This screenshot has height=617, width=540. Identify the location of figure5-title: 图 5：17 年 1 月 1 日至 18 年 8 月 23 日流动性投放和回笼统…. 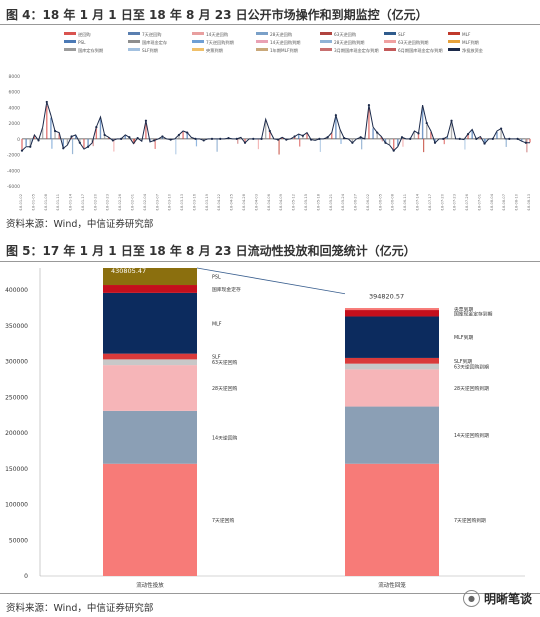
(211, 251).